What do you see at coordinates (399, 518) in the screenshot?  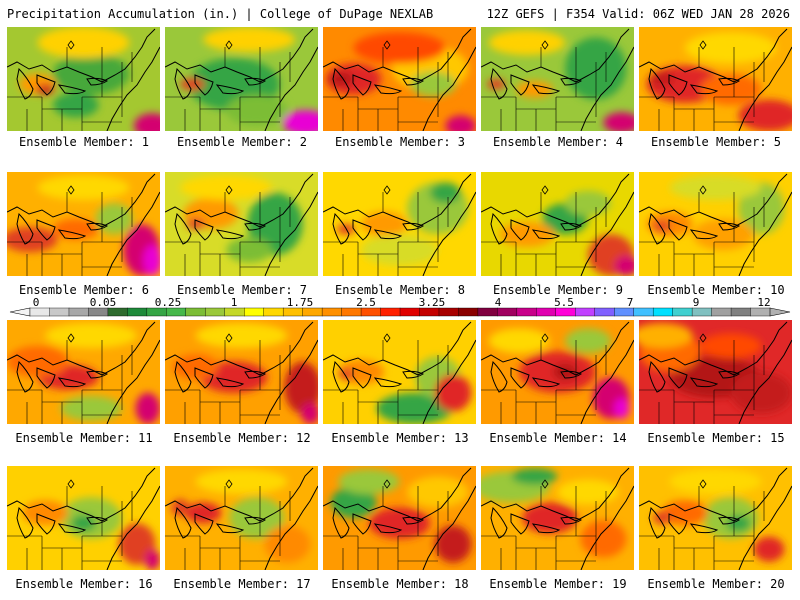 I see `ensemble-member-18-map` at bounding box center [399, 518].